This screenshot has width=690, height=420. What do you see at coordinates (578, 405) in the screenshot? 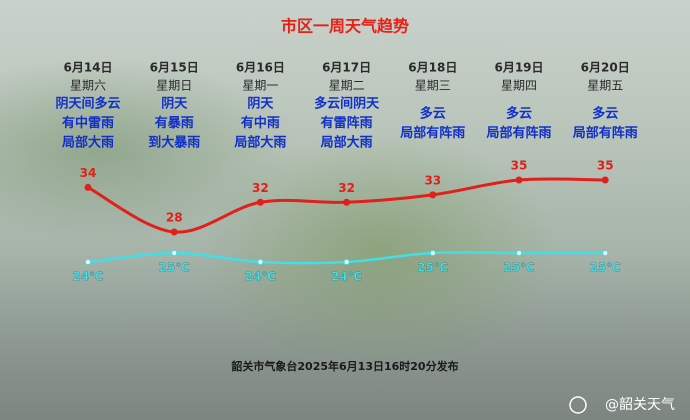
I see `weibo-icon` at bounding box center [578, 405].